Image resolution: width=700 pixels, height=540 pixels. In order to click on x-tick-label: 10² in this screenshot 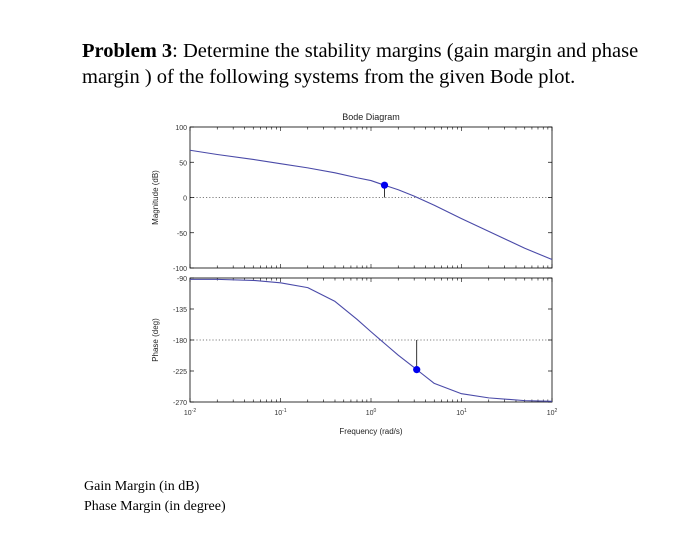, I will do `click(552, 412)`.